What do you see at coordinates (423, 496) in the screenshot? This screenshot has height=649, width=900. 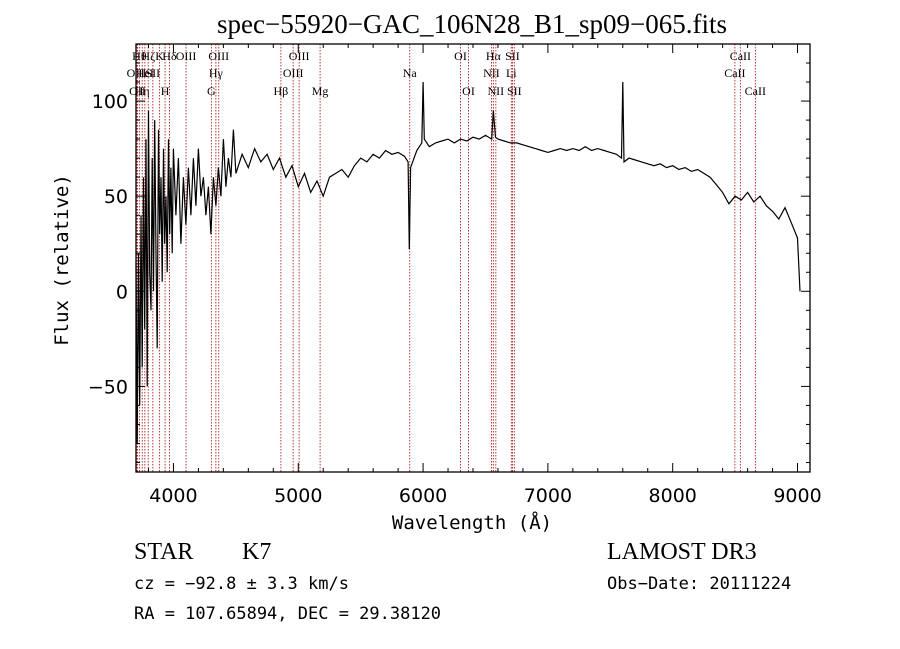 I see `x-tick-label: 6000` at bounding box center [423, 496].